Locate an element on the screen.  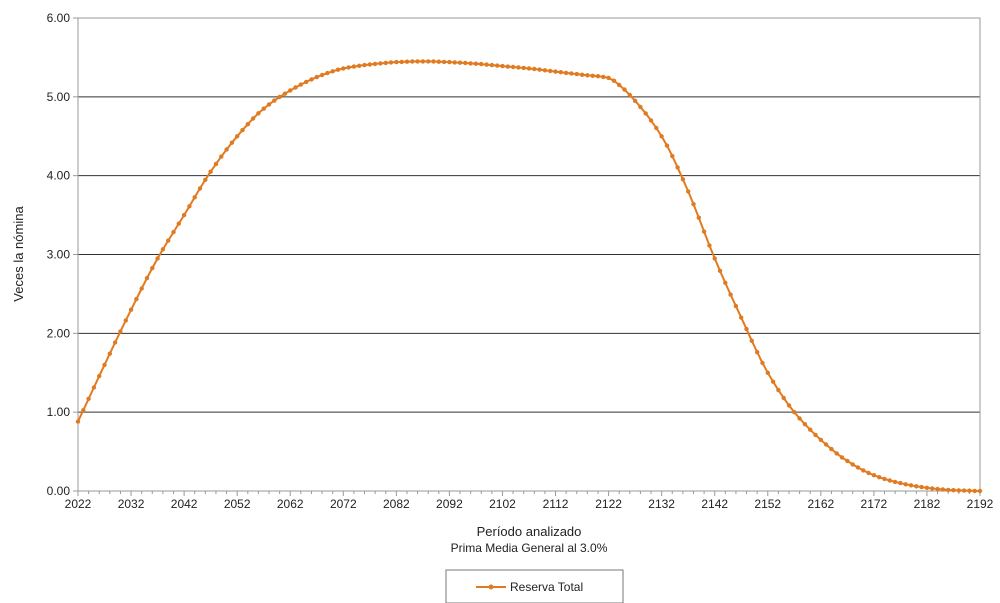
x-tick-label: 2042 is located at coordinates (184, 504).